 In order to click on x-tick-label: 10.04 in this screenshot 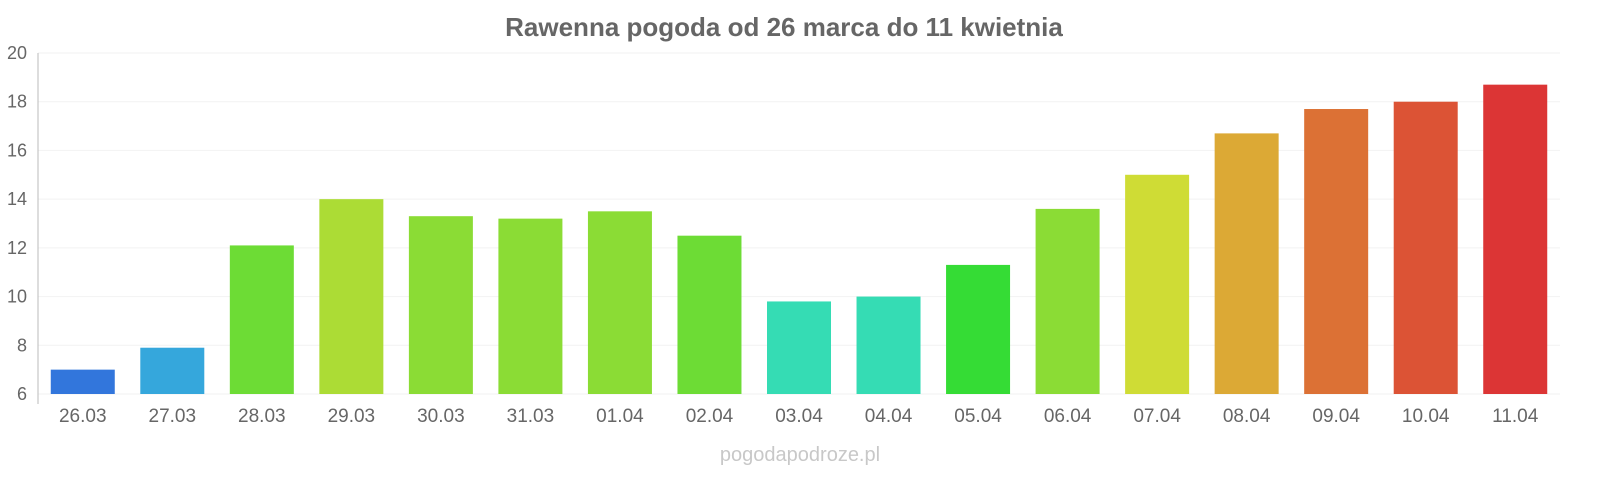, I will do `click(1426, 416)`.